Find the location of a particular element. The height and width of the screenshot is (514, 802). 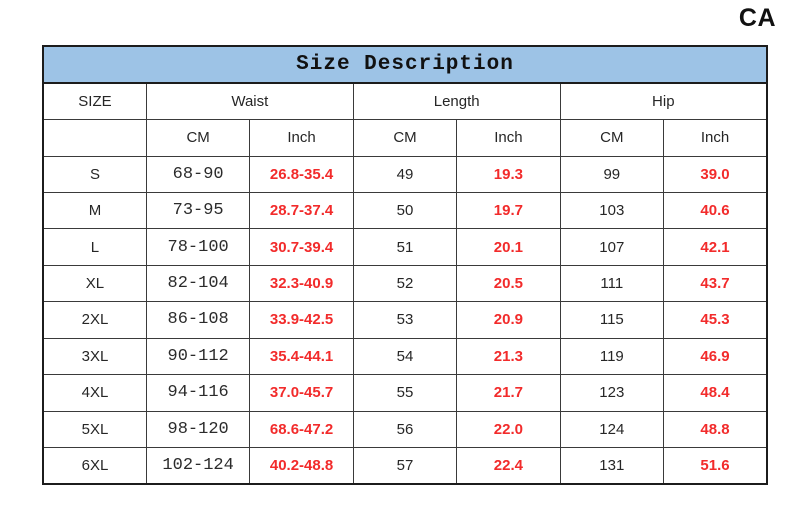

hip-cm-value: 115 is located at coordinates (612, 320).